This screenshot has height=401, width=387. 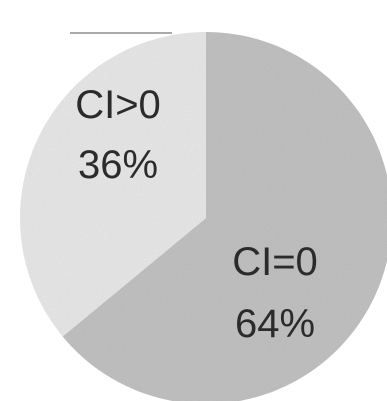 I want to click on slice-label-ci-0: CI=0, so click(x=275, y=262).